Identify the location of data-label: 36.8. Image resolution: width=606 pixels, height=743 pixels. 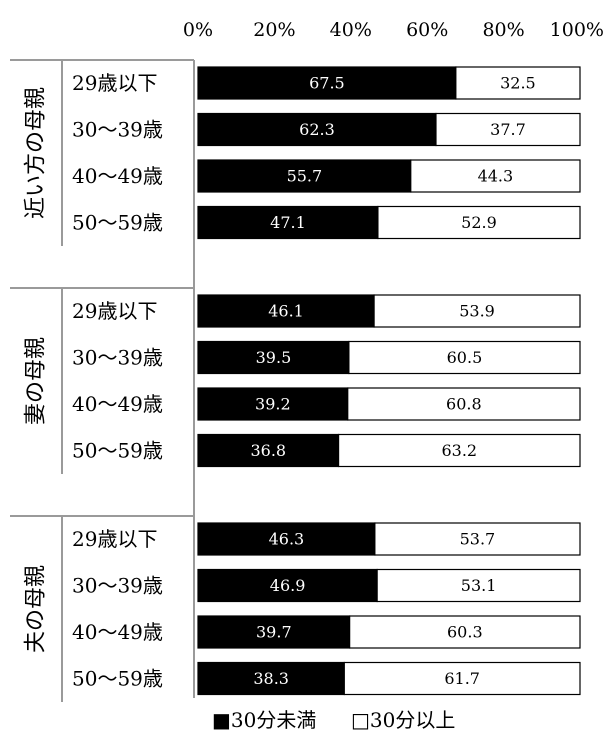
(268, 450).